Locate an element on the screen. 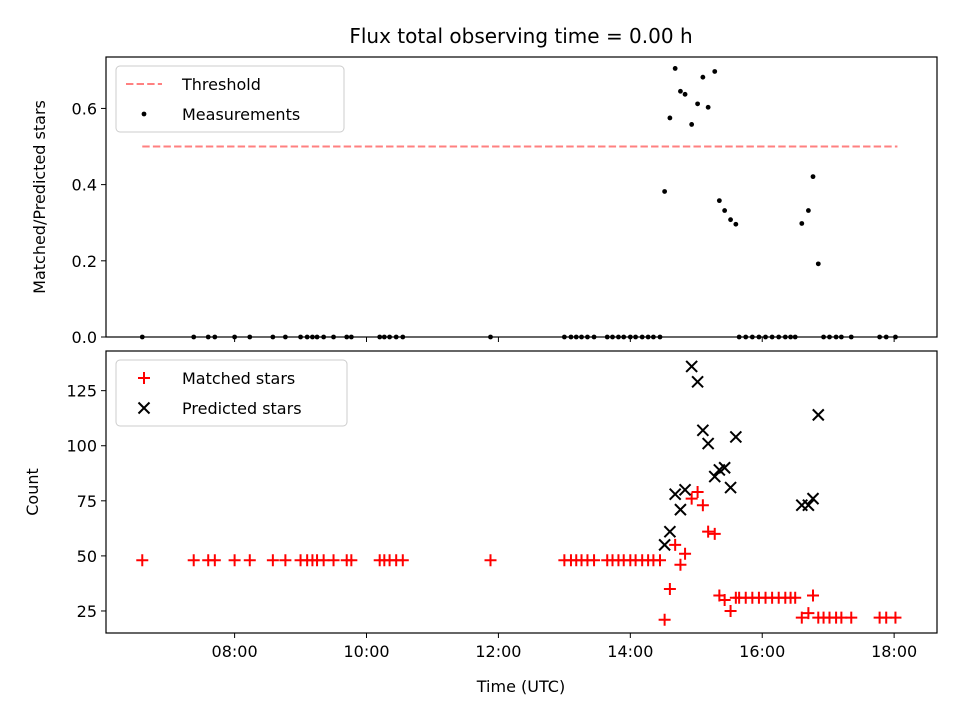  x-axis-label: Time (UTC) is located at coordinates (520, 686).